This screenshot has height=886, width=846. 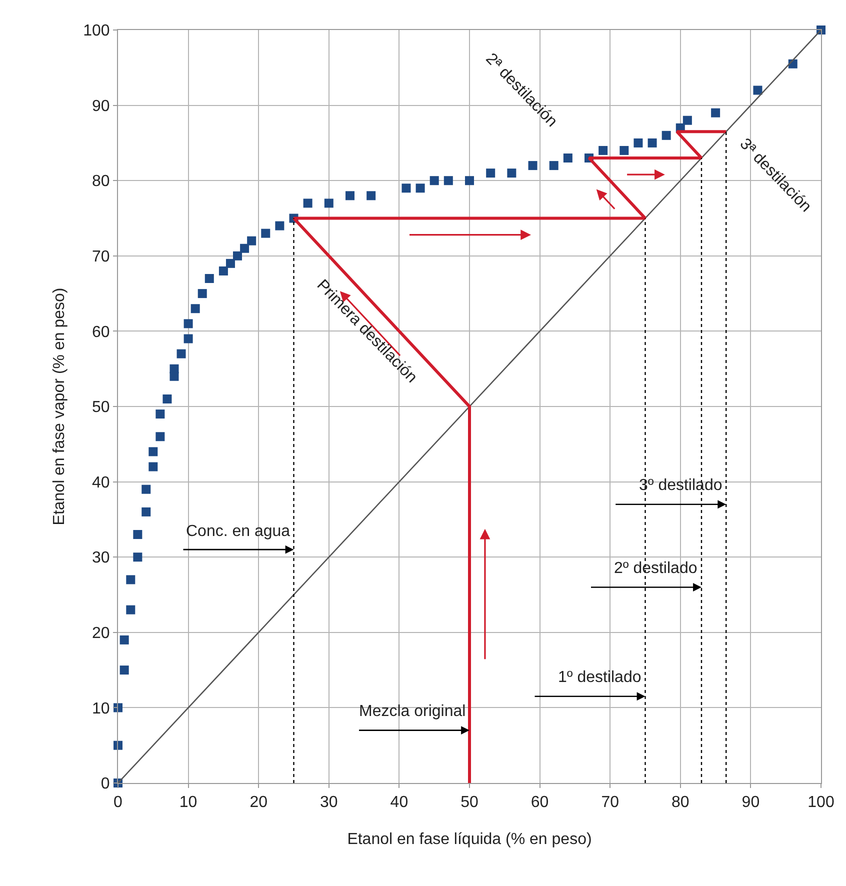 What do you see at coordinates (105, 784) in the screenshot?
I see `y-tick-label: 0` at bounding box center [105, 784].